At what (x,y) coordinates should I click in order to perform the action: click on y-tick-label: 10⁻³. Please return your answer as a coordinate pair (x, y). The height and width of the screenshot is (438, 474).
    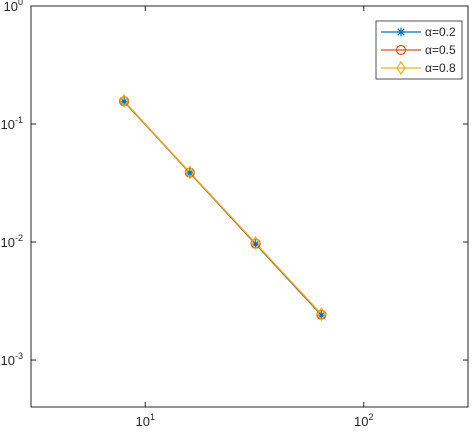
    Looking at the image, I should click on (12, 359).